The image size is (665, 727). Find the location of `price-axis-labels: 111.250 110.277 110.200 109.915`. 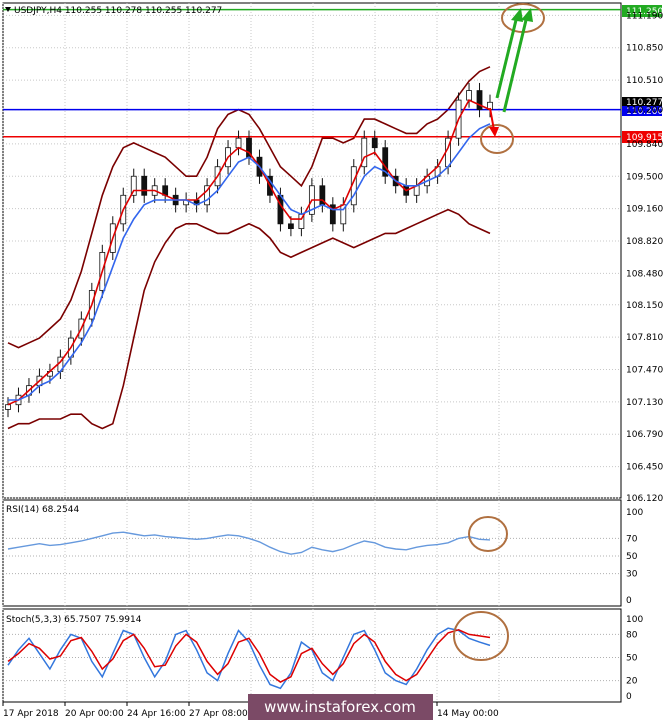

price-axis-labels: 111.250 110.277 110.200 109.915 is located at coordinates (642, 74).